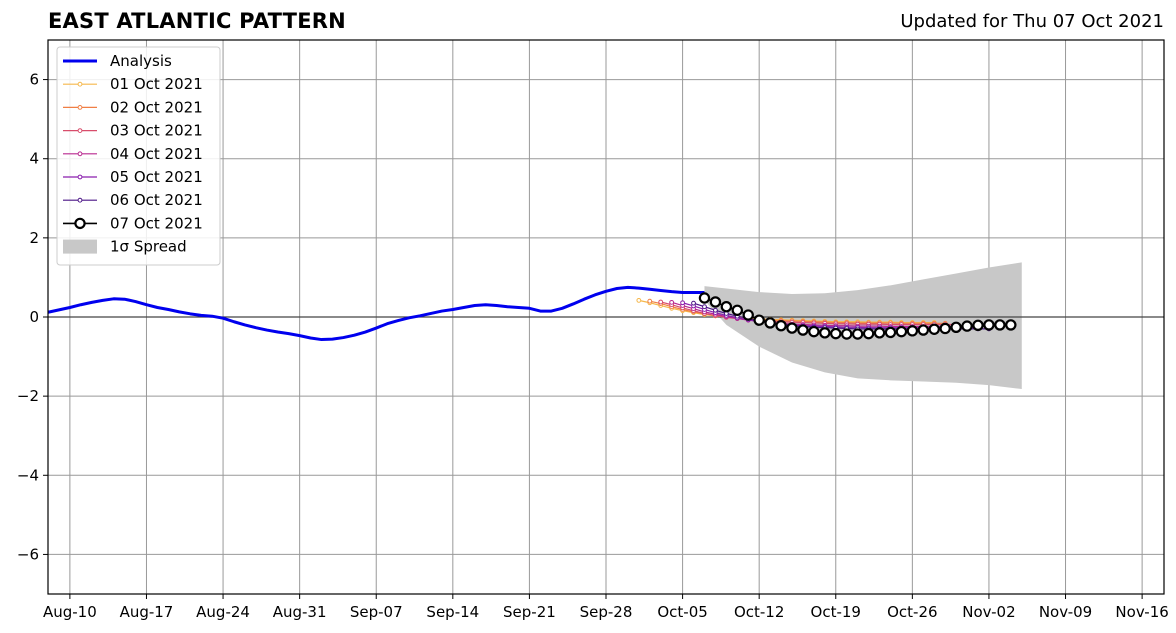 The height and width of the screenshot is (633, 1176). What do you see at coordinates (912, 612) in the screenshot?
I see `x-tick-label: Oct-26` at bounding box center [912, 612].